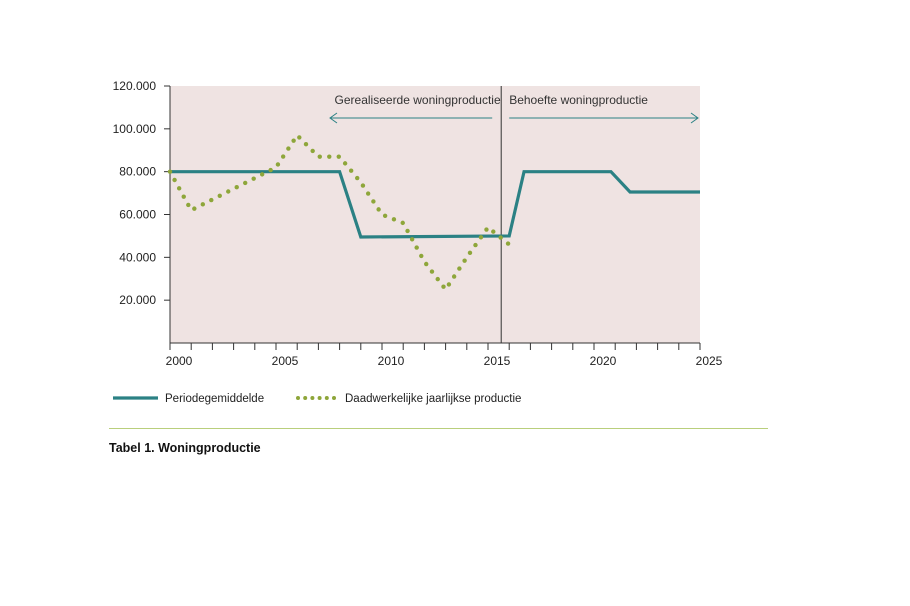 This screenshot has height=606, width=910. I want to click on arrow-left, so click(411, 118).